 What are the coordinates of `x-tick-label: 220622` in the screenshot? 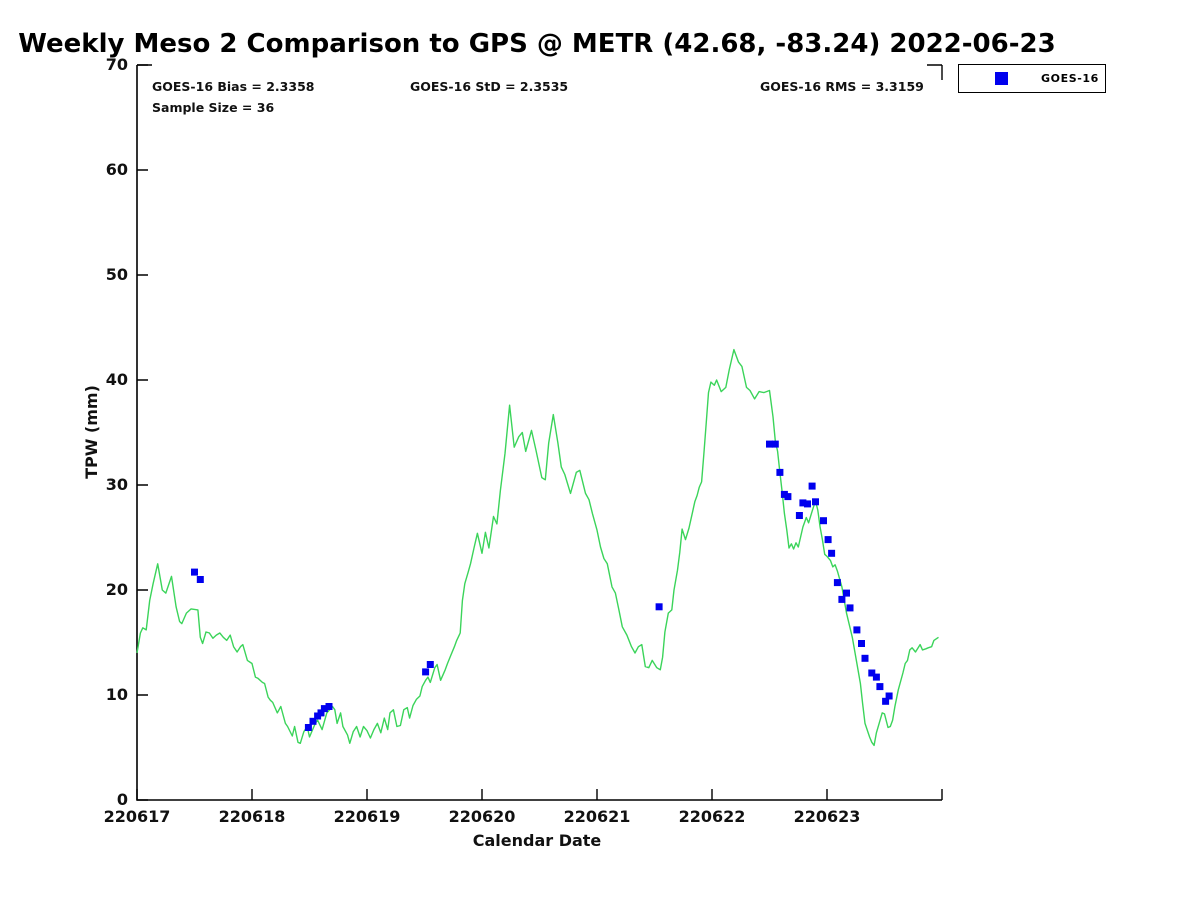 It's located at (712, 816).